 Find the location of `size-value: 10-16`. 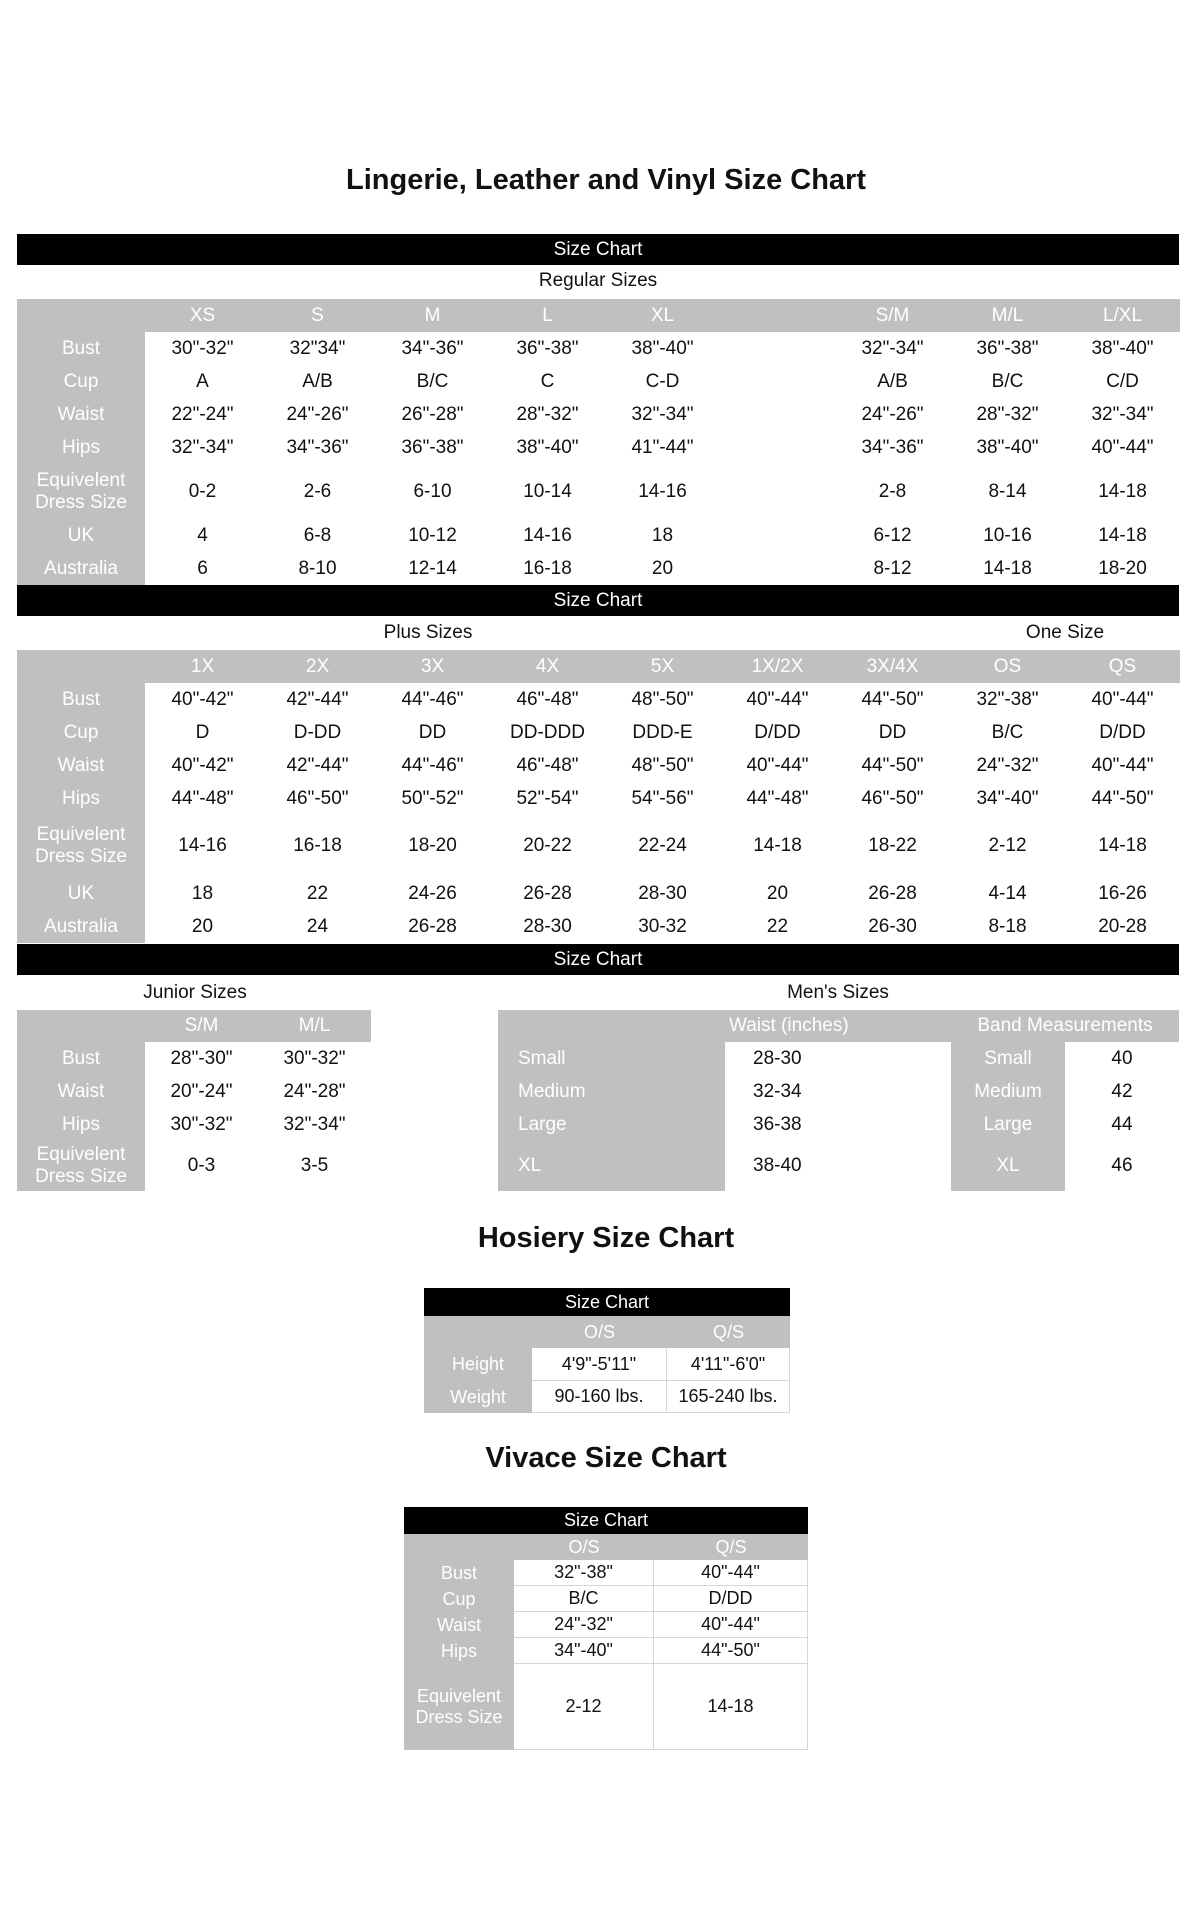

size-value: 10-16 is located at coordinates (1007, 535).